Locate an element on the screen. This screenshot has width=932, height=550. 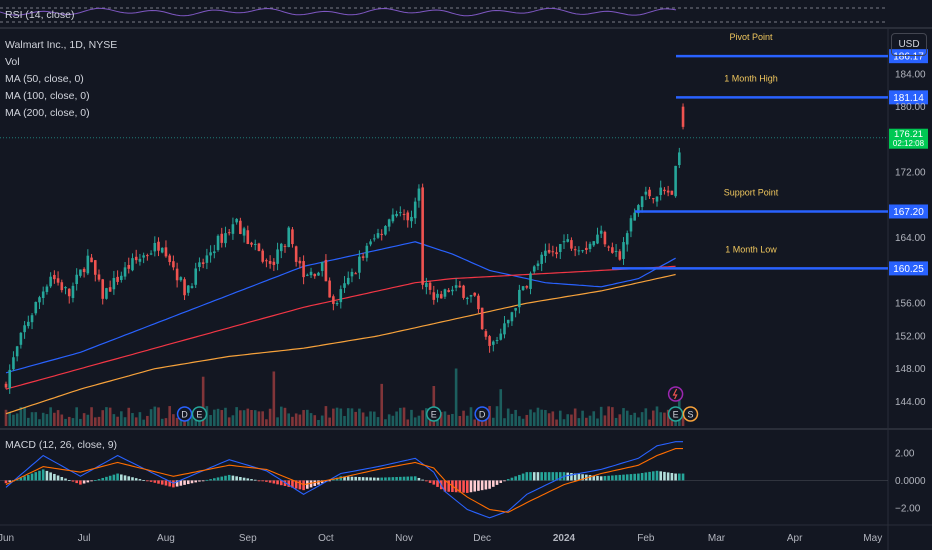
ma100-legend: MA (100, close, 0) is located at coordinates (47, 96).